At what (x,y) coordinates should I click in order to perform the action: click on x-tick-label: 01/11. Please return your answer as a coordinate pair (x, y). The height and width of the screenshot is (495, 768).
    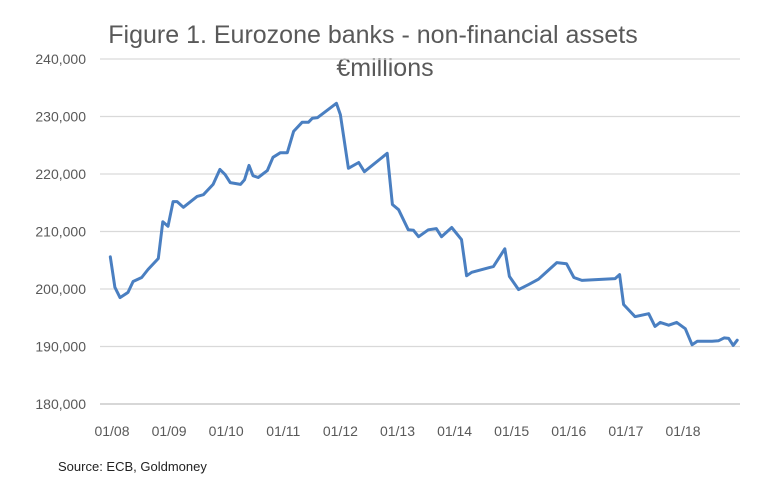
    Looking at the image, I should click on (283, 431).